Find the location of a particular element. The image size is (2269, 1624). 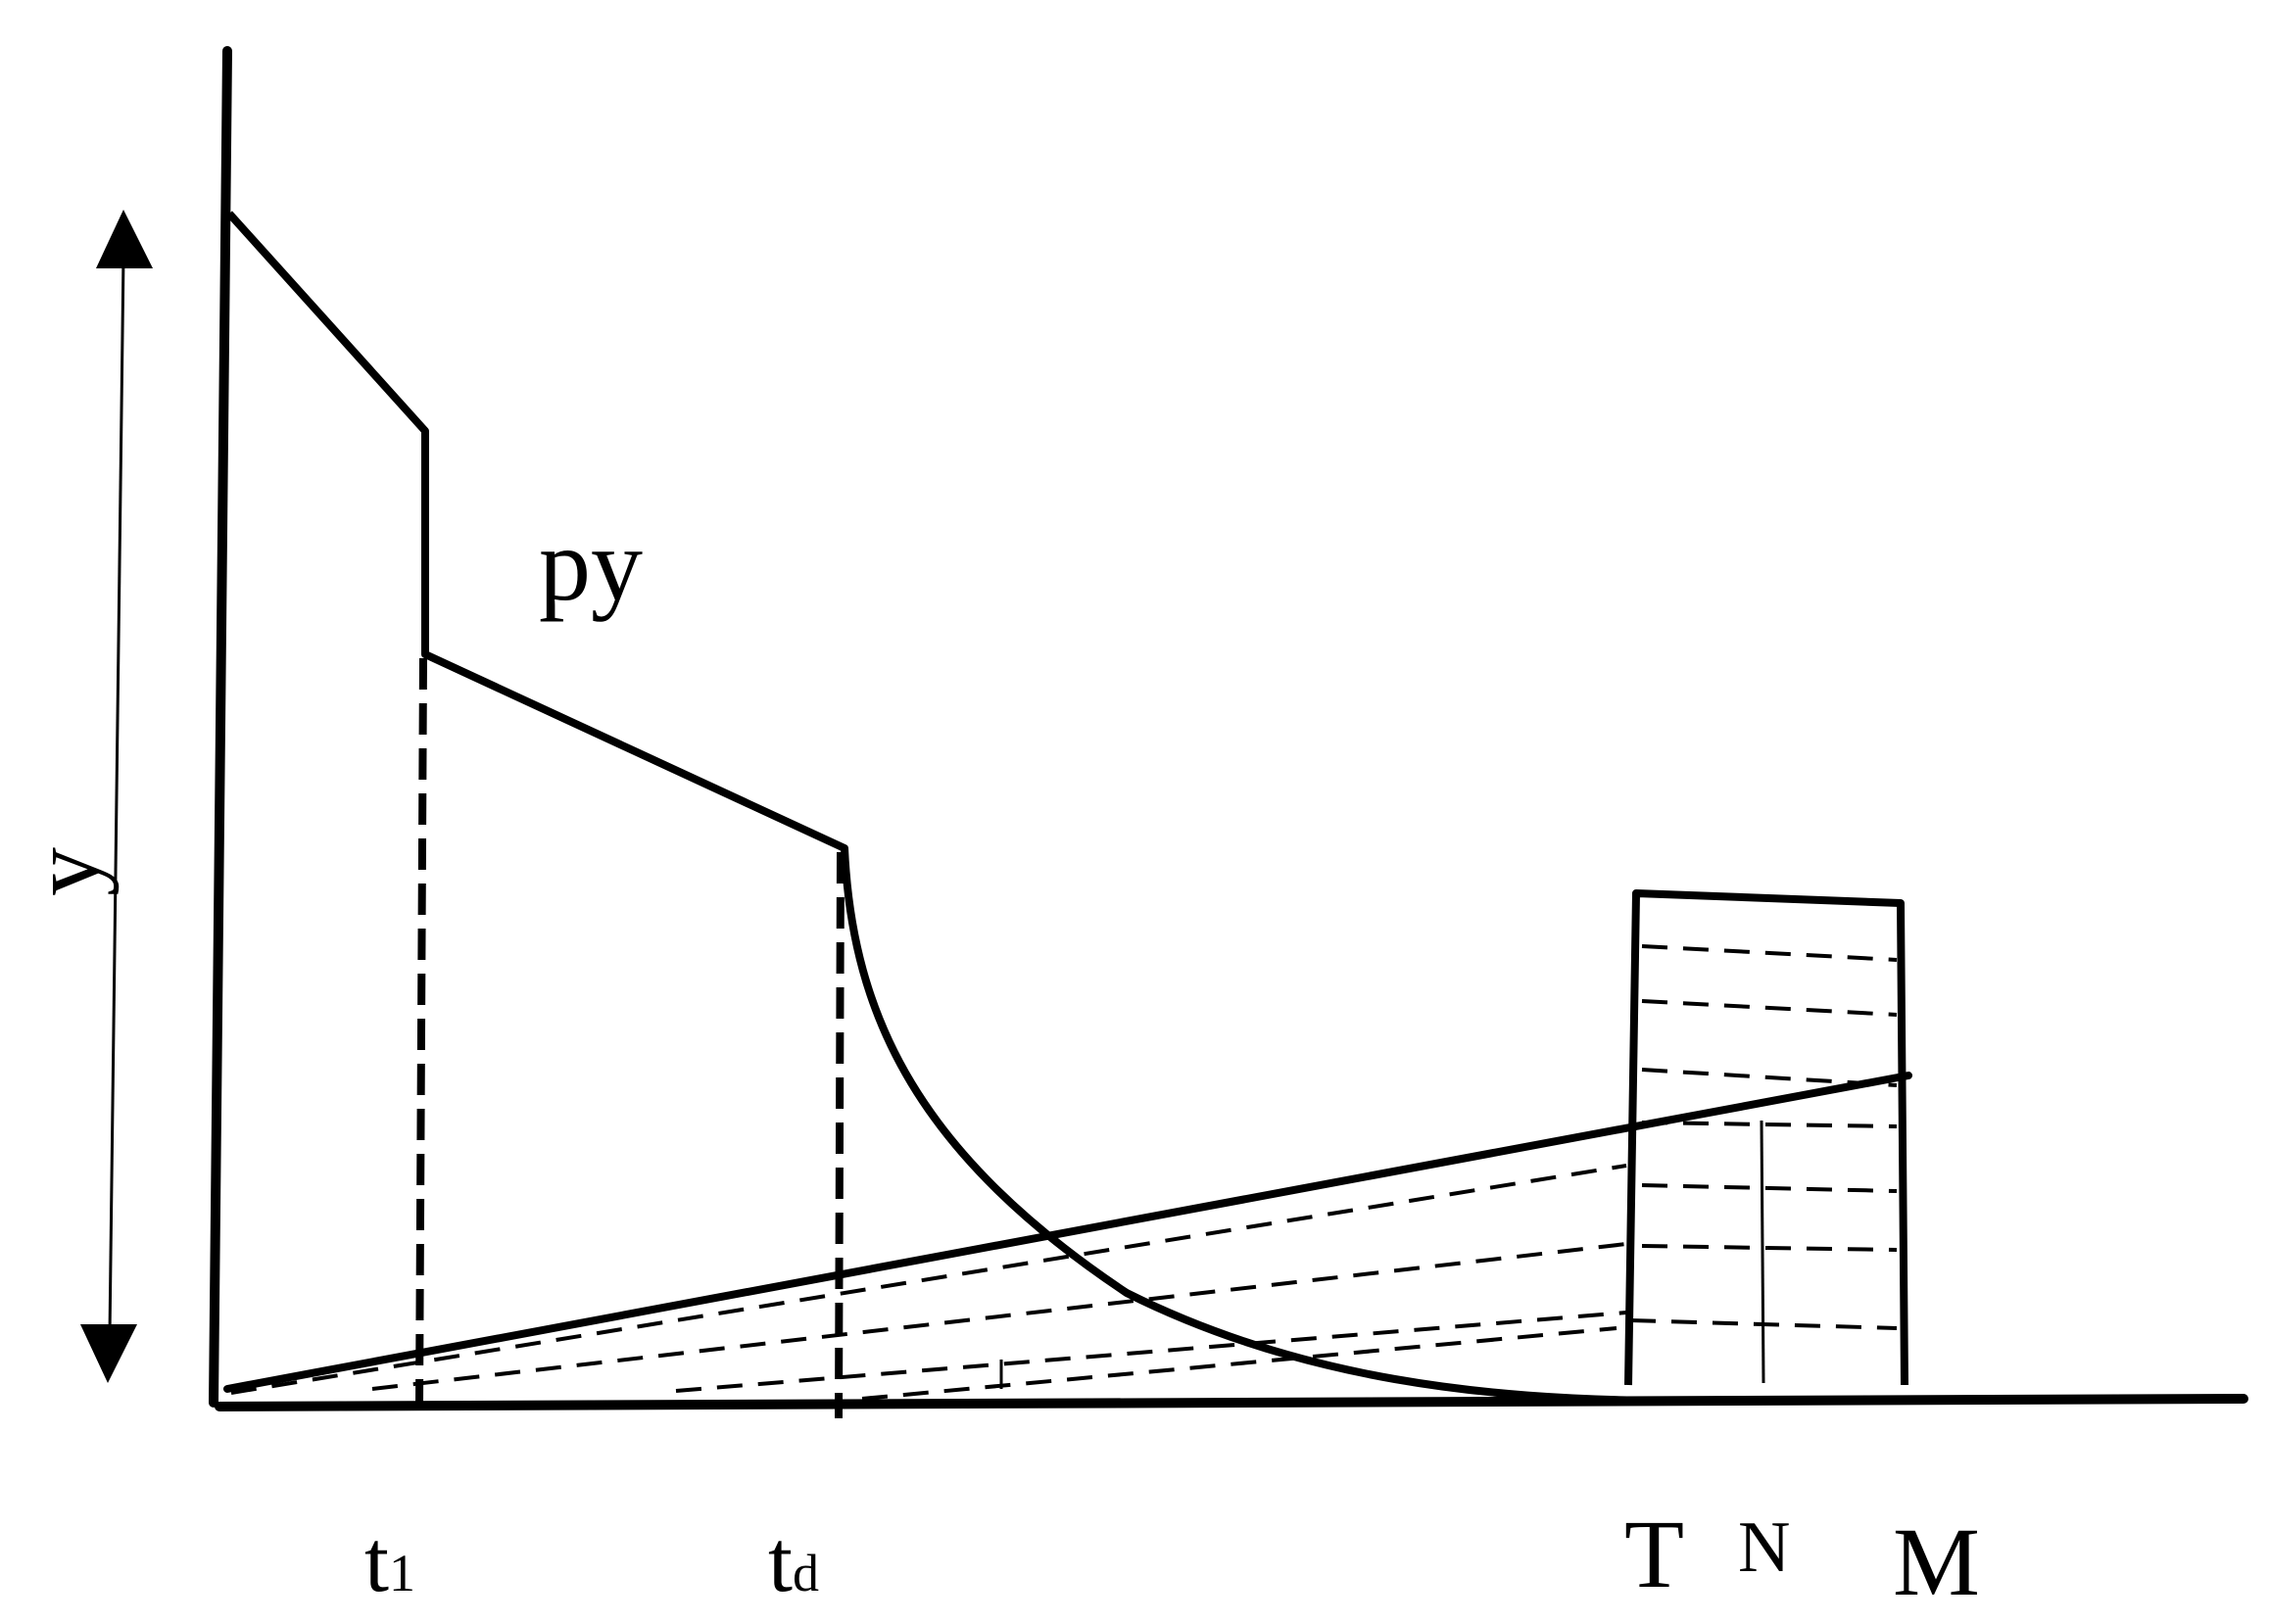

building-outline is located at coordinates (1766, 1137).